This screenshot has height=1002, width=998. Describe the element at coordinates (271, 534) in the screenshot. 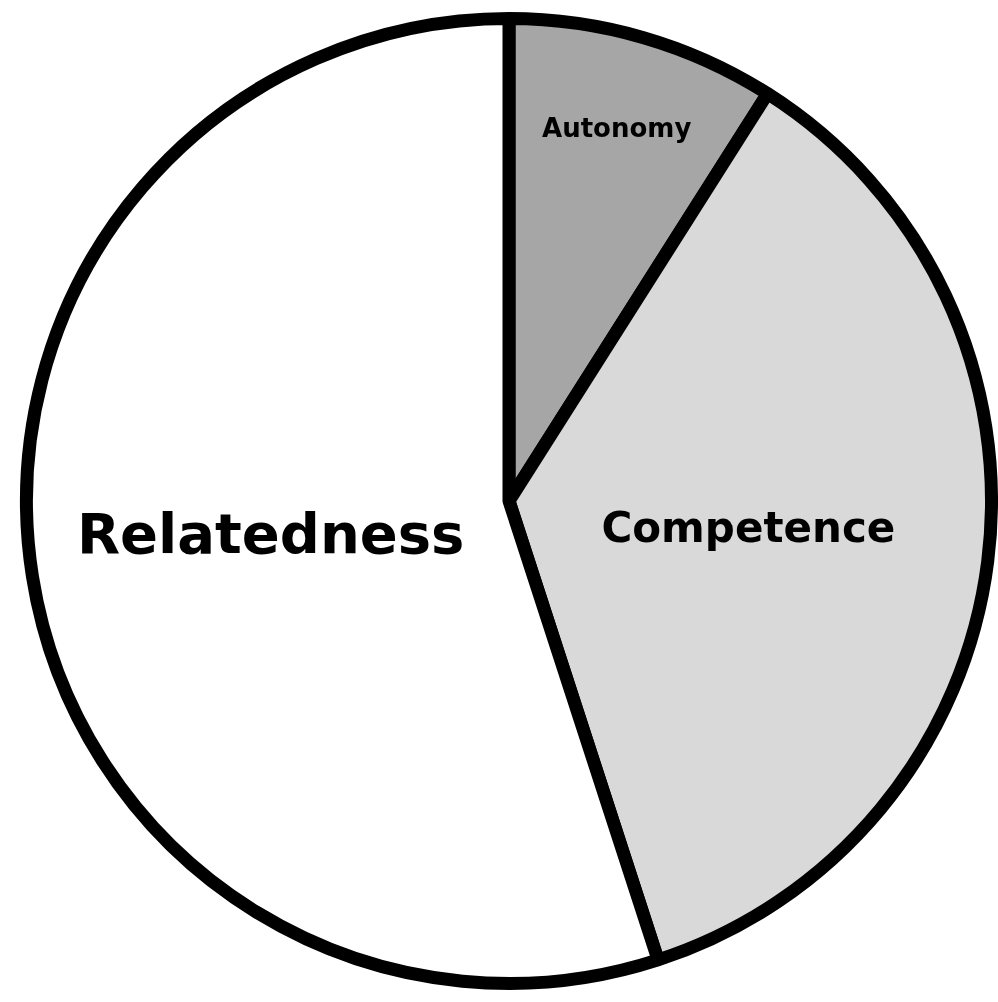

I see `slice-label: Relatedness` at that location.